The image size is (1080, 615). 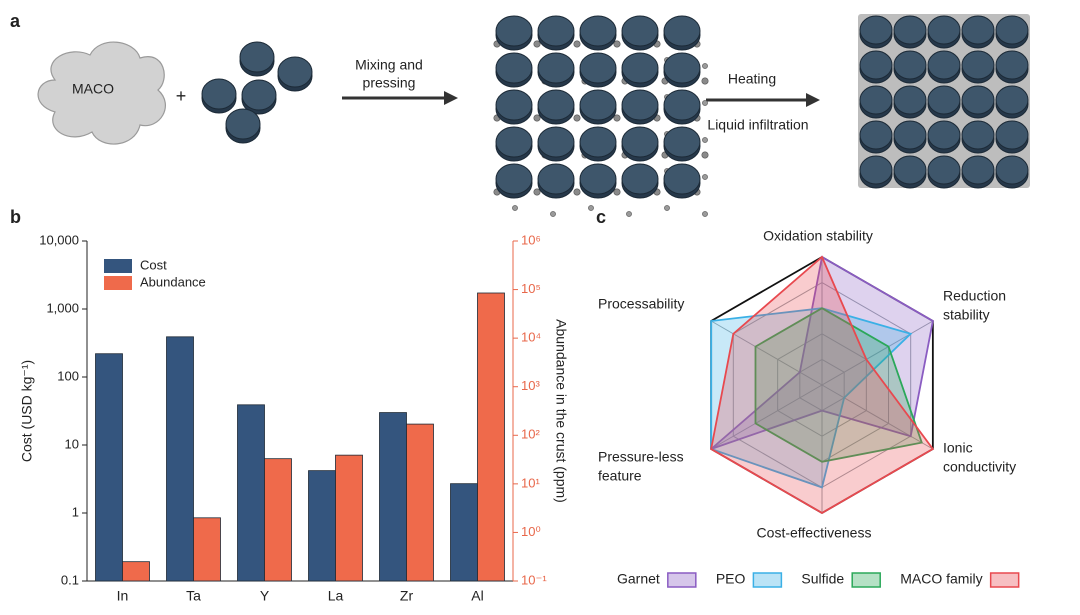 I want to click on y-tick-label: 1,000, so click(x=62, y=307).